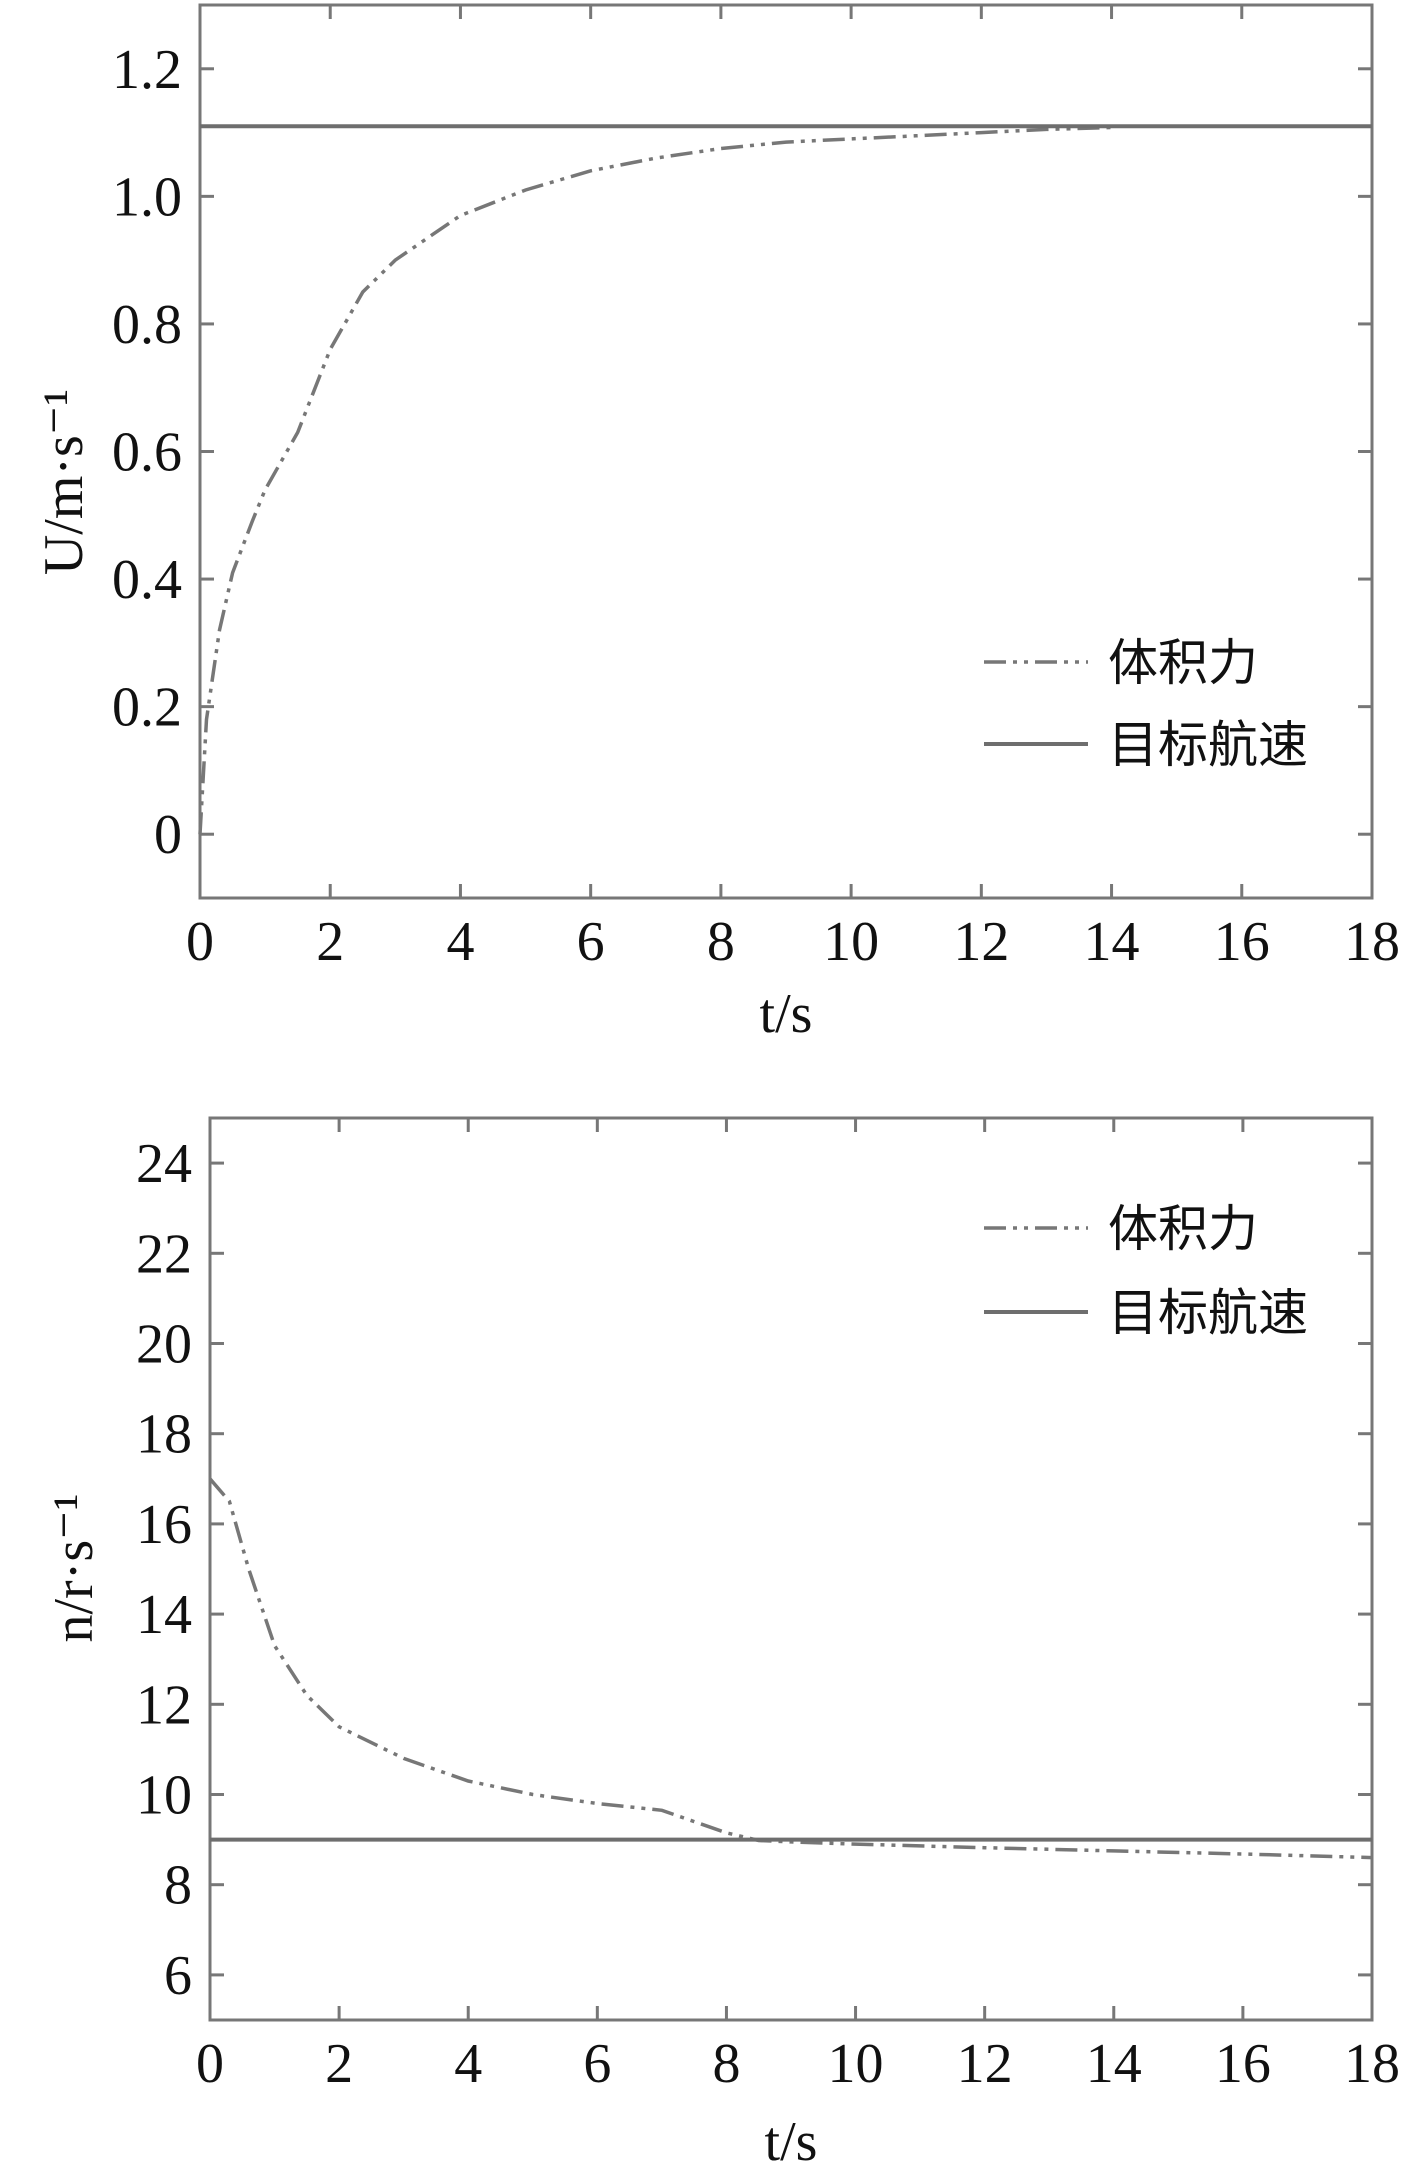 The width and height of the screenshot is (1417, 2173). Describe the element at coordinates (164, 1254) in the screenshot. I see `y-tick-label: 22` at that location.